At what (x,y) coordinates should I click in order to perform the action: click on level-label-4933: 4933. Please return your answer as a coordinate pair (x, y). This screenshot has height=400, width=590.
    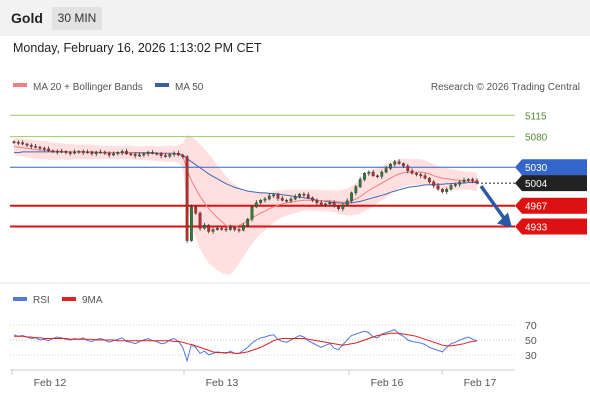
    Looking at the image, I should click on (536, 228).